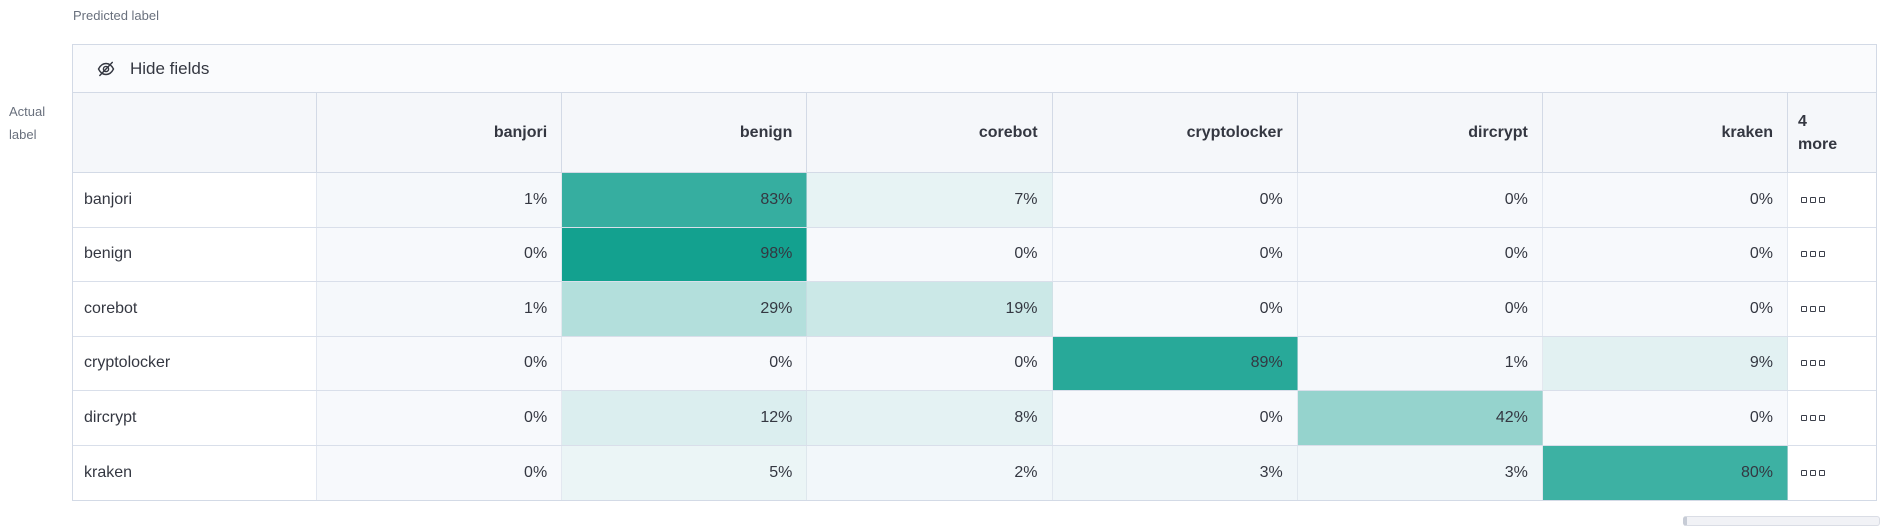 The height and width of the screenshot is (526, 1896). Describe the element at coordinates (440, 200) in the screenshot. I see `cell-banjori-banjori: 1%` at that location.